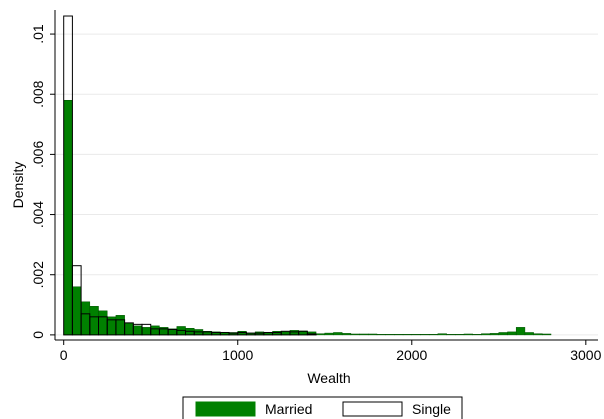  What do you see at coordinates (585, 355) in the screenshot?
I see `x-tick-label: 3000` at bounding box center [585, 355].